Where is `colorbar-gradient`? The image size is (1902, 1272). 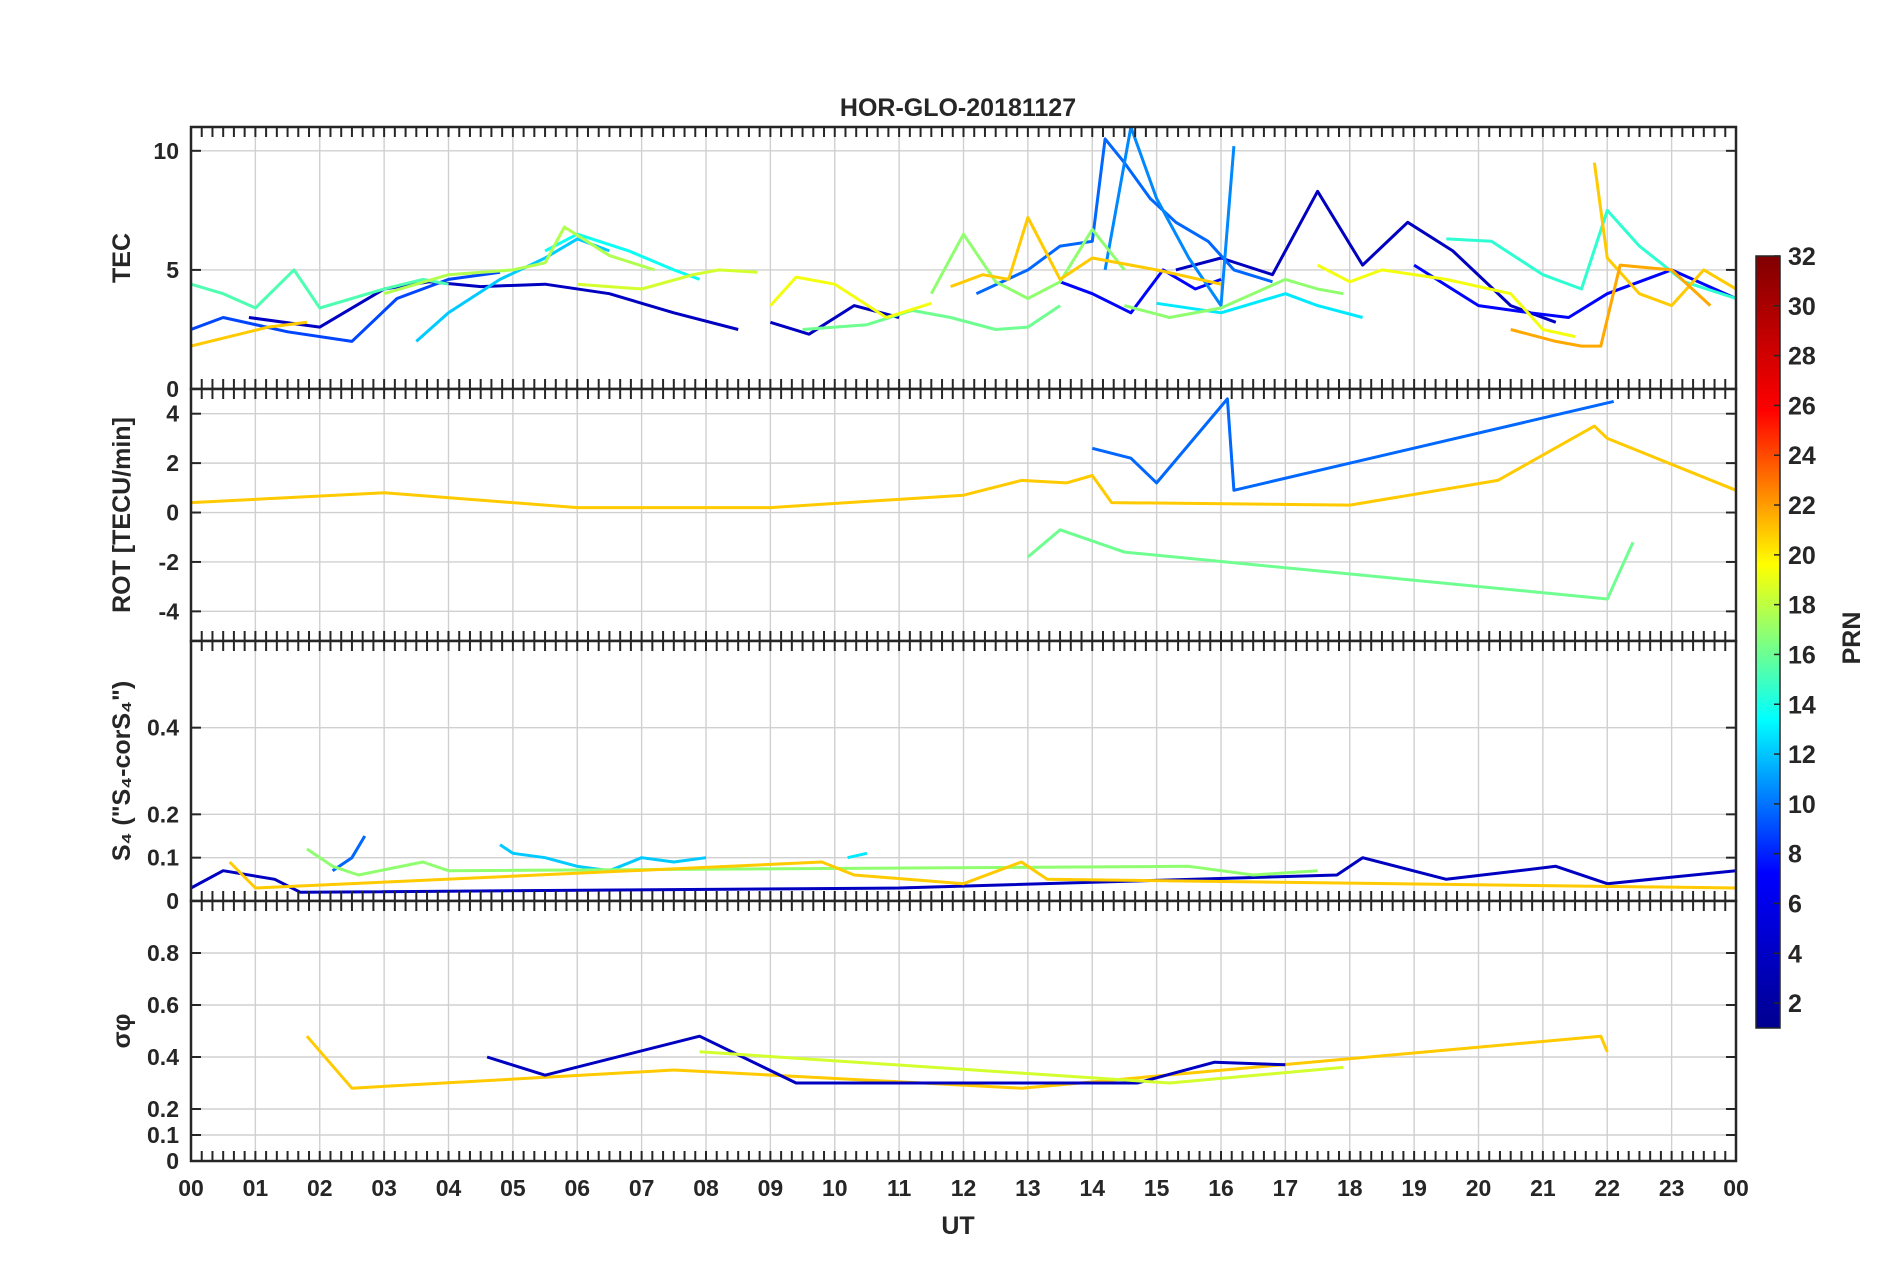 colorbar-gradient is located at coordinates (1768, 642).